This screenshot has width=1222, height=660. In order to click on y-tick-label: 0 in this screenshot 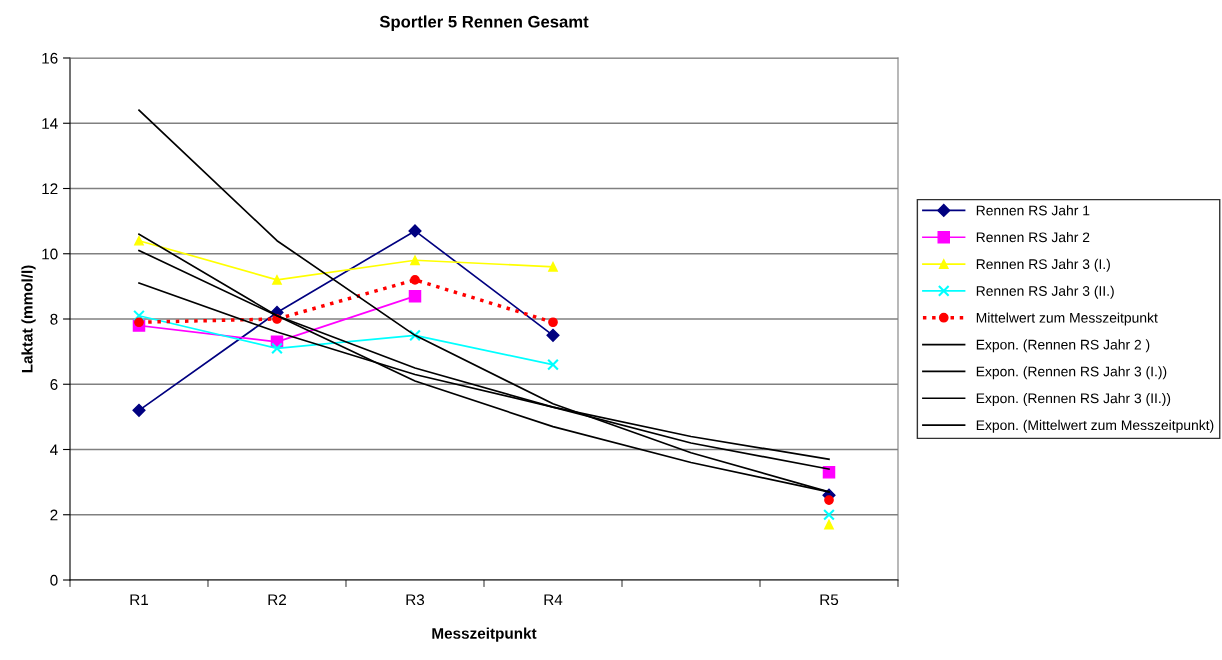, I will do `click(54, 580)`.